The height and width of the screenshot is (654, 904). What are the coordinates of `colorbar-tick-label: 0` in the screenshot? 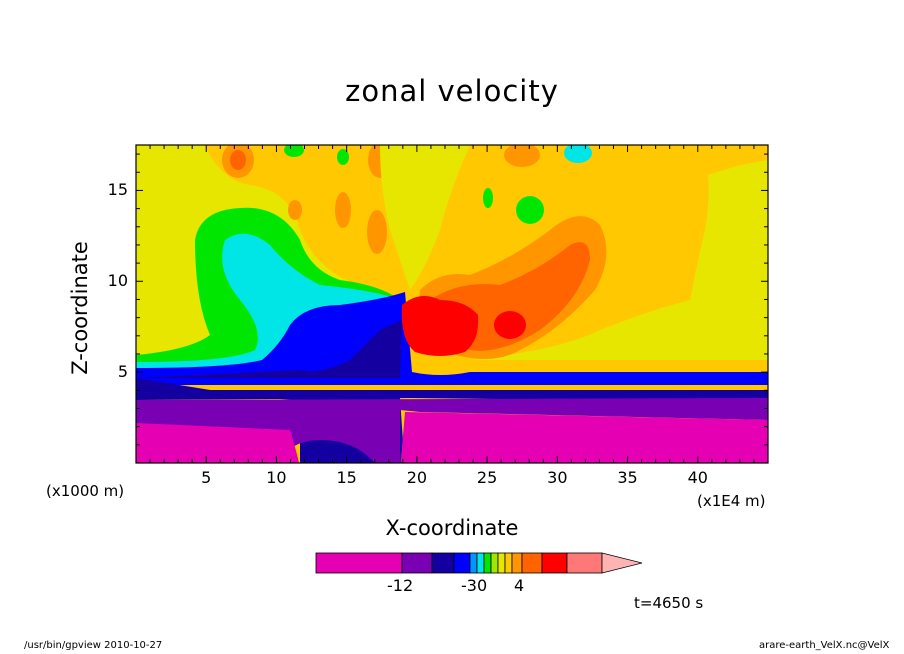 It's located at (482, 585).